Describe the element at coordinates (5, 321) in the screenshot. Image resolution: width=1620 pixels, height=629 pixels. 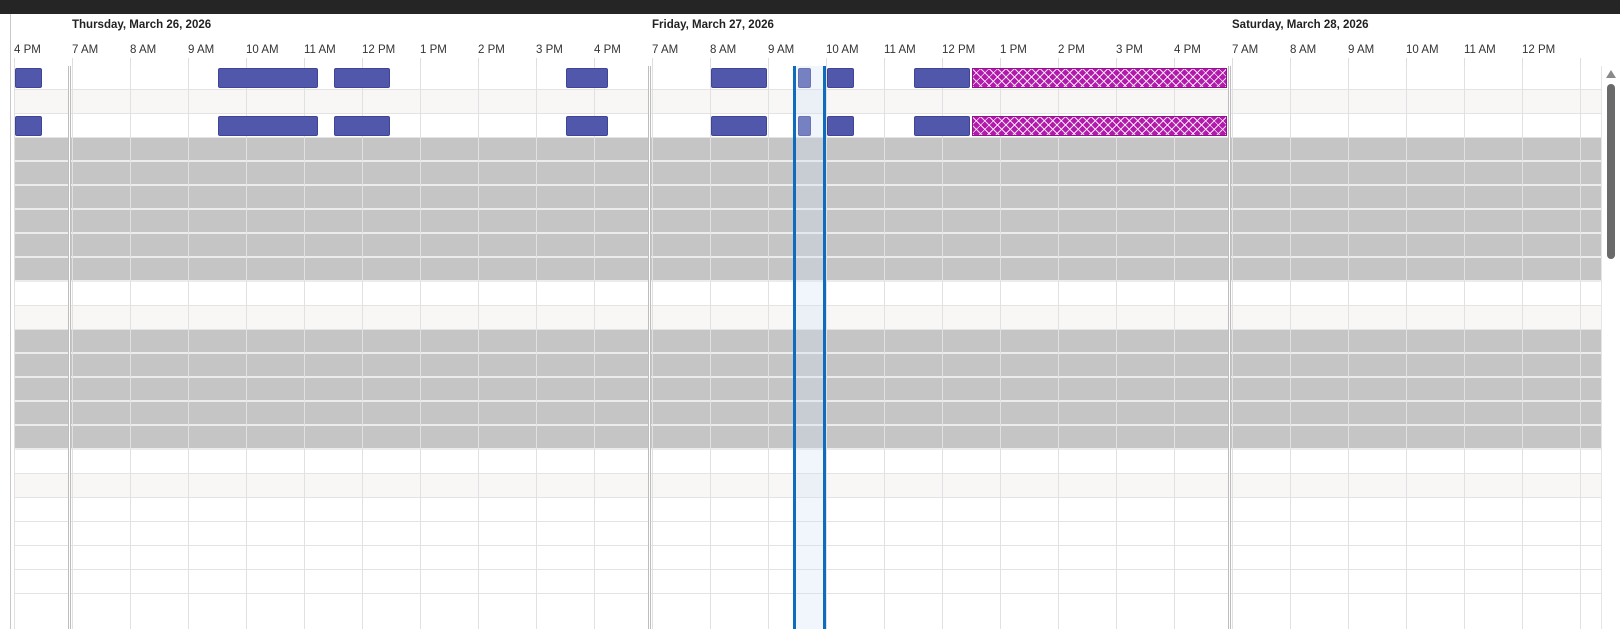
I see `resource-pane-edge` at that location.